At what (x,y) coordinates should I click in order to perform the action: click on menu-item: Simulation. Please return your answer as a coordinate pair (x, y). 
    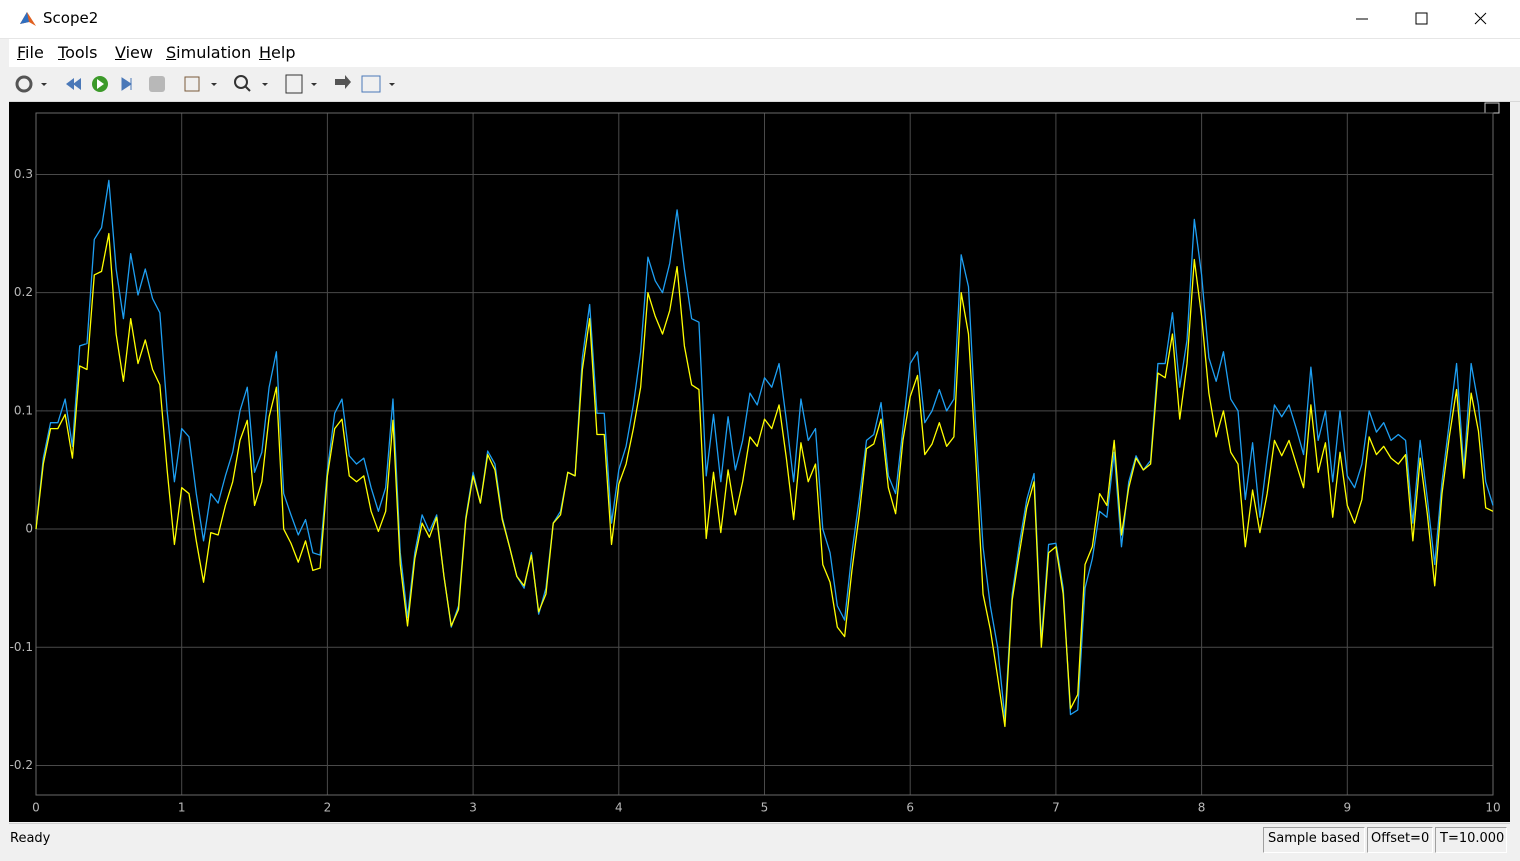
    Looking at the image, I should click on (209, 52).